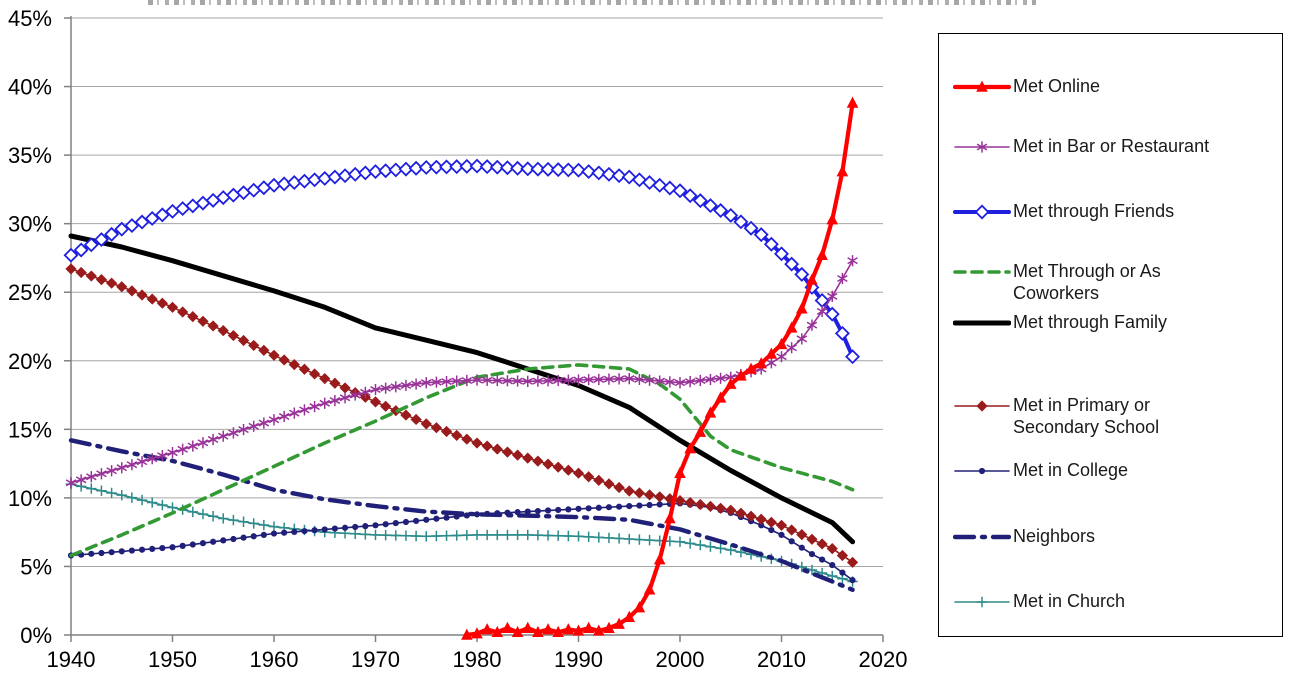  What do you see at coordinates (30, 87) in the screenshot?
I see `y-tick-label: 40%` at bounding box center [30, 87].